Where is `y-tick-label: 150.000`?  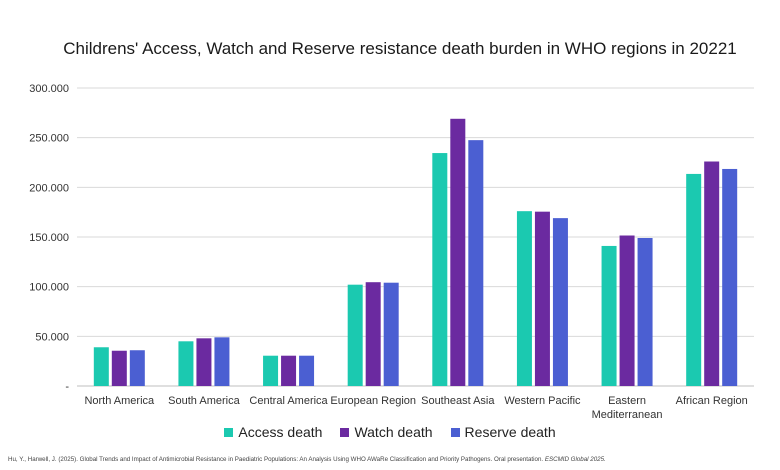 y-tick-label: 150.000 is located at coordinates (49, 238).